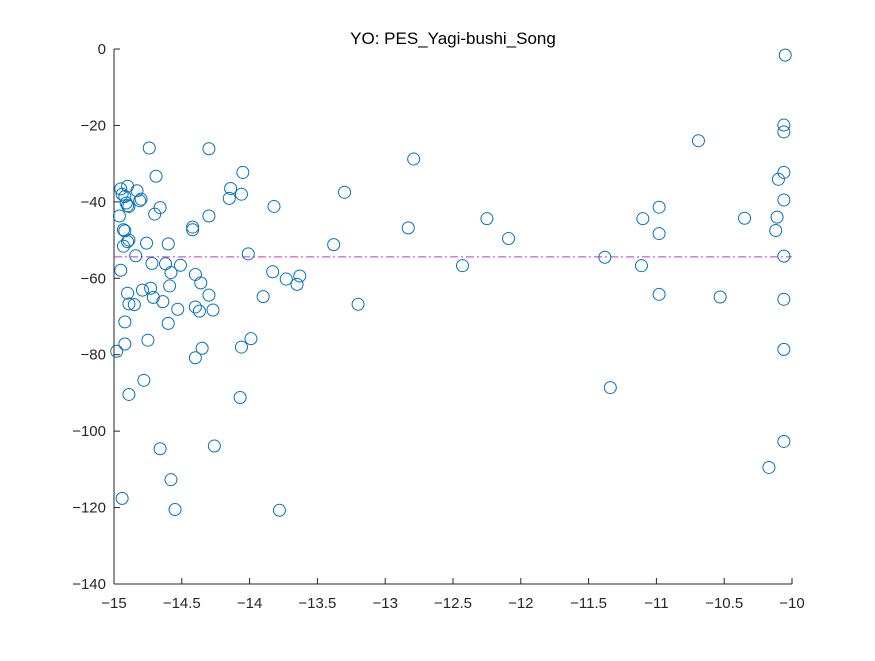  What do you see at coordinates (182, 603) in the screenshot?
I see `x-tick-label: −14.5` at bounding box center [182, 603].